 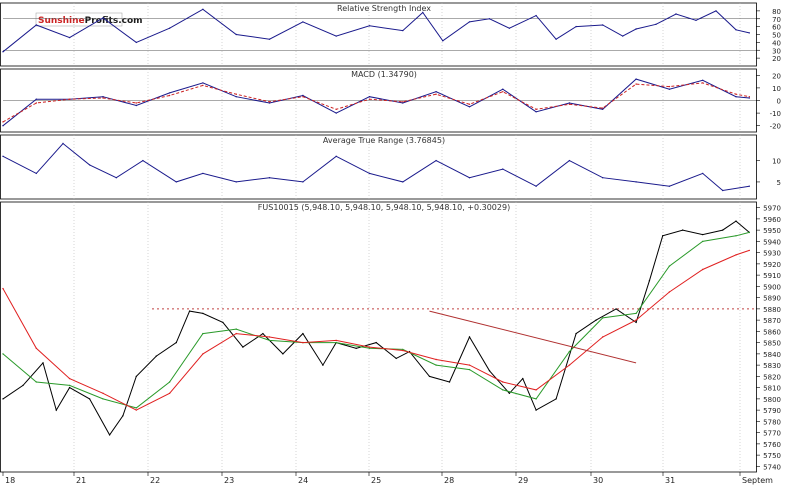 I want to click on rsi-title: Relative Strength Index, so click(x=384, y=8).